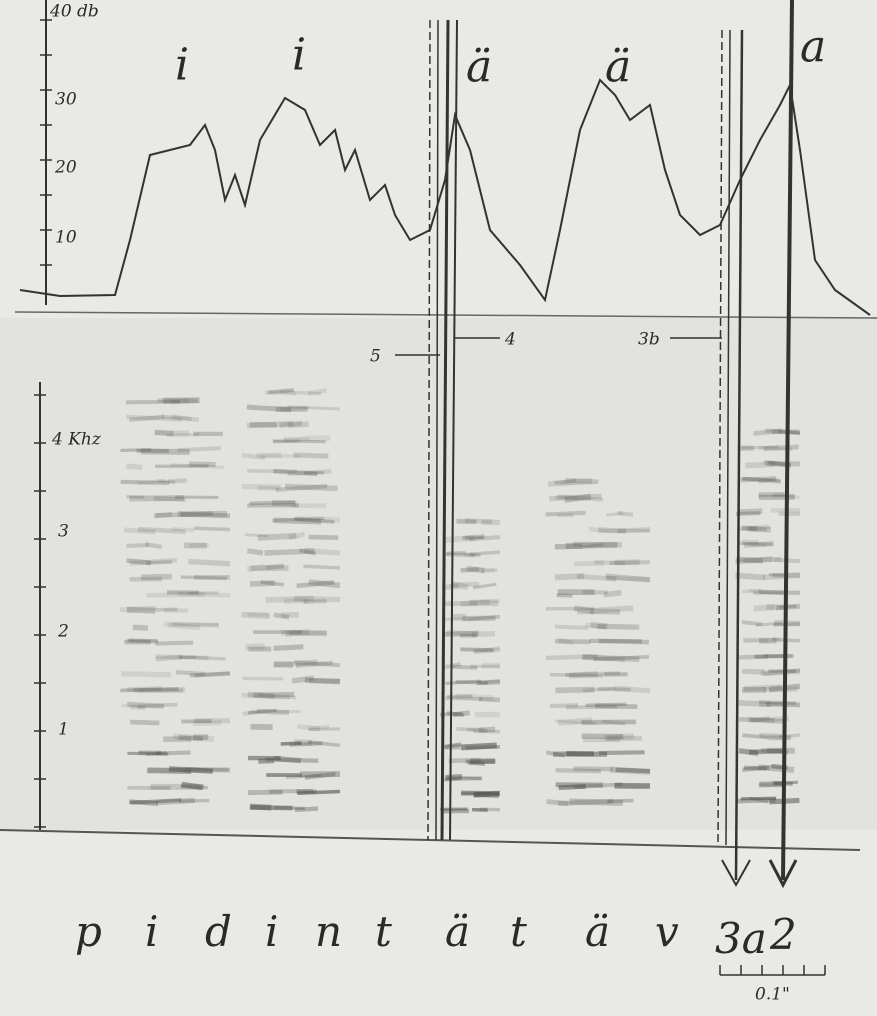 The width and height of the screenshot is (877, 1016). What do you see at coordinates (383, 931) in the screenshot?
I see `phoneme: t` at bounding box center [383, 931].